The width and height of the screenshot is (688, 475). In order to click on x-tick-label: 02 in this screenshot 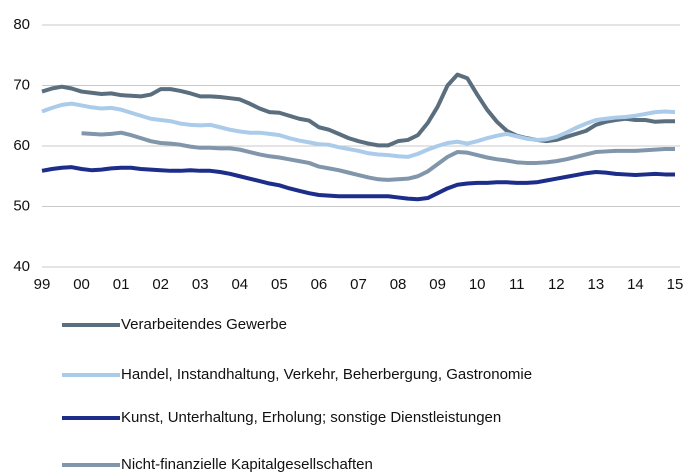, I will do `click(160, 284)`.